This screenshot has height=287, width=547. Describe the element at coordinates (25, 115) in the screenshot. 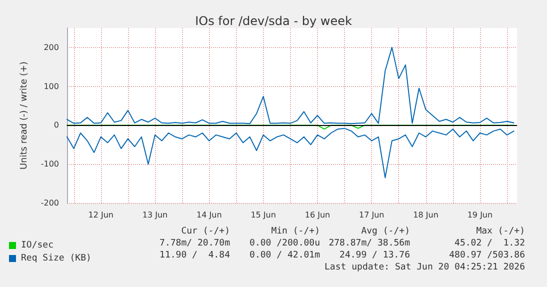

I see `y-axis-title: Units read (-) / write (+)` at that location.